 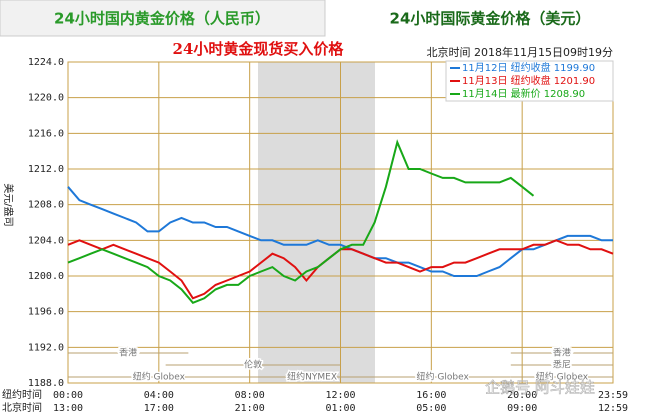 What do you see at coordinates (522, 408) in the screenshot?
I see `x-tick-label: 09:00` at bounding box center [522, 408].